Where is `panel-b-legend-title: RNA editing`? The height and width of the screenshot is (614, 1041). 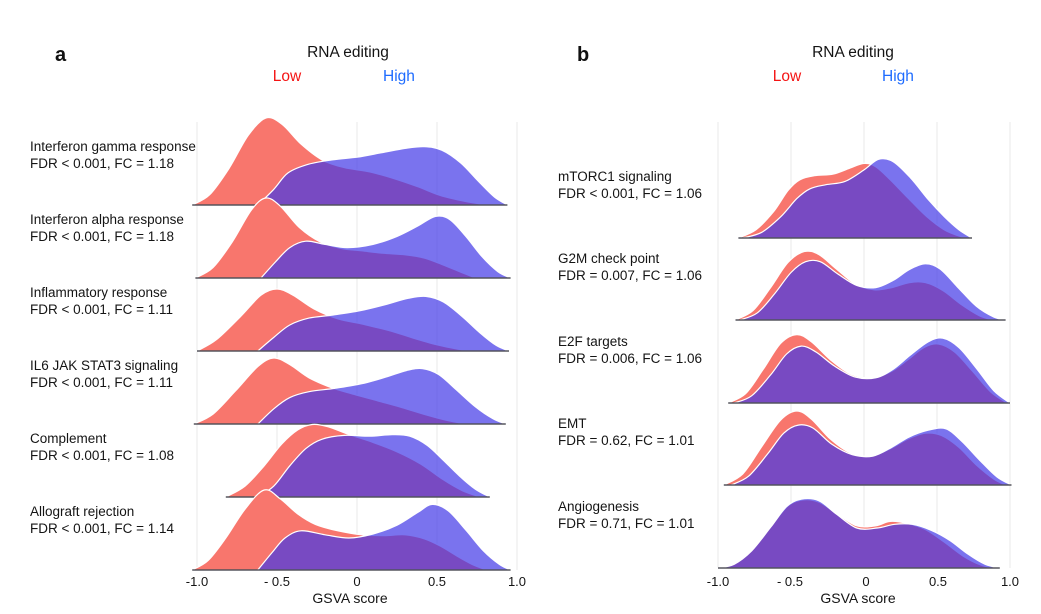
panel-b-legend-title: RNA editing is located at coordinates (853, 52).